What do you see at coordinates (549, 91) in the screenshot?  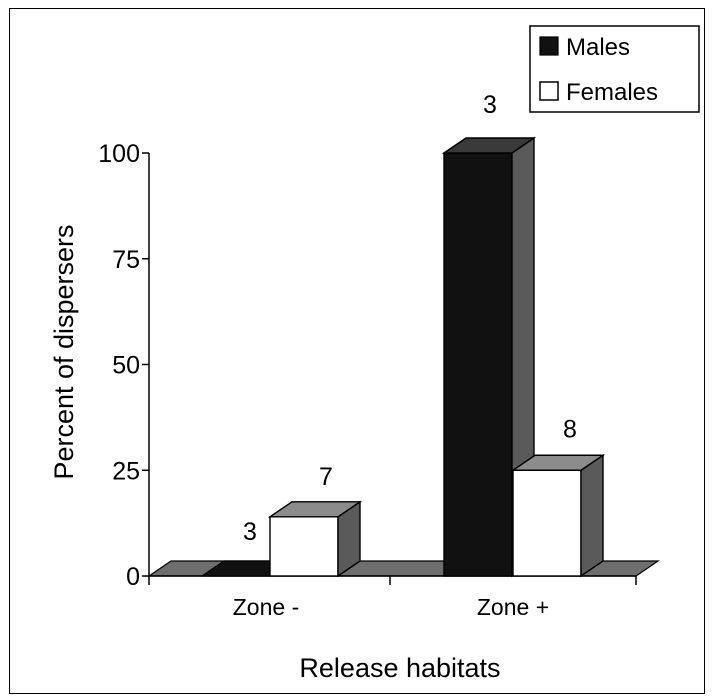 I see `legend-swatch-females` at bounding box center [549, 91].